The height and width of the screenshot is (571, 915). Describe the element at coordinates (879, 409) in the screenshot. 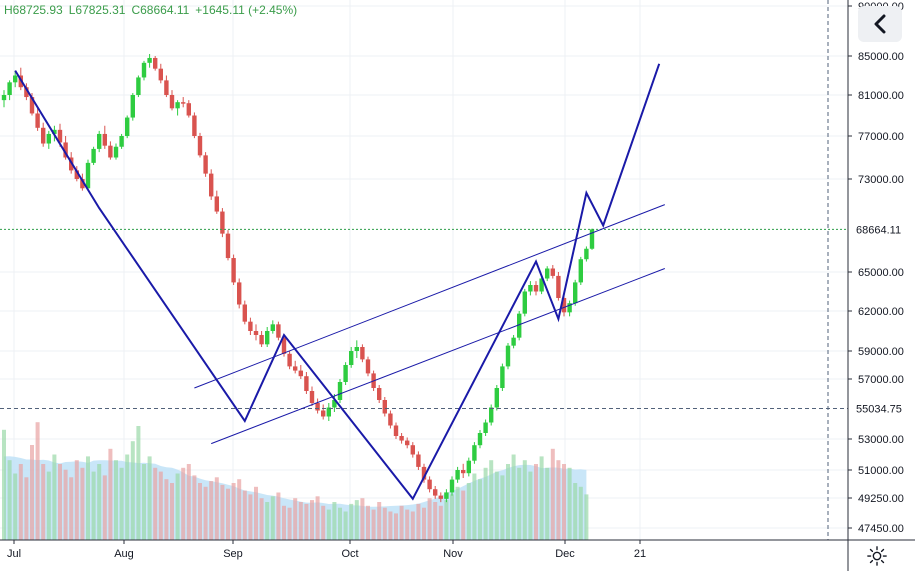

I see `marker-price-label: 55034.75` at that location.